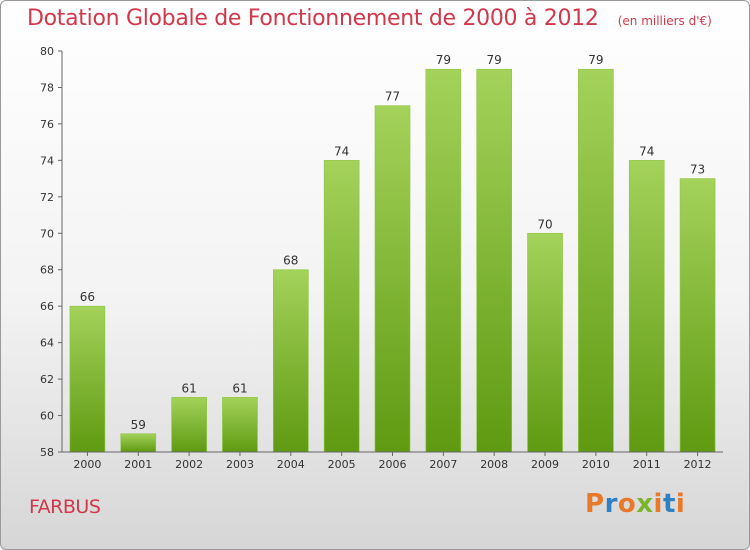 The image size is (750, 550). What do you see at coordinates (393, 464) in the screenshot?
I see `x-tick-label: 2006` at bounding box center [393, 464].